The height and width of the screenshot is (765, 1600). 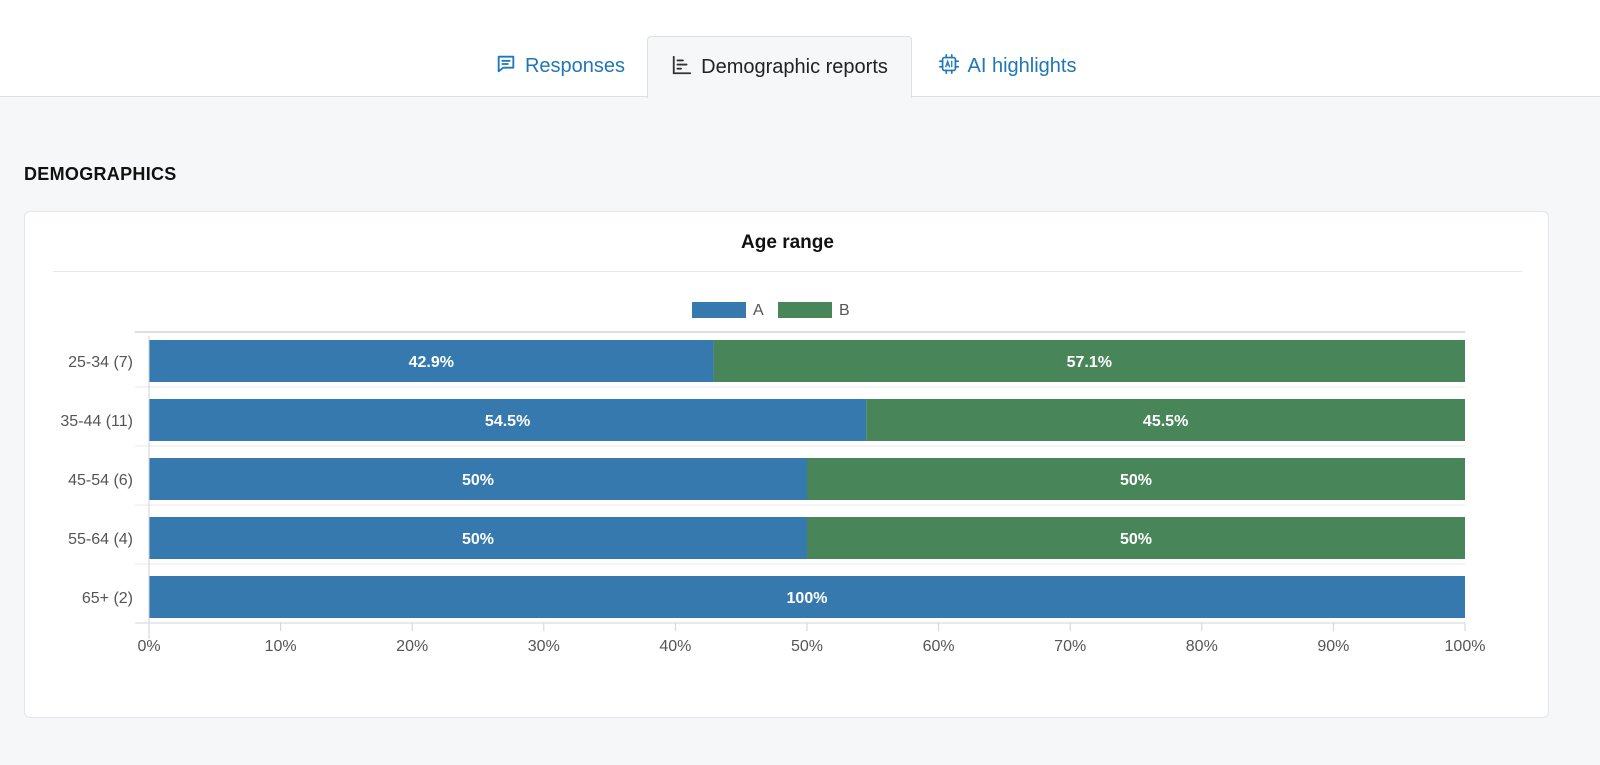 I want to click on x-tick-label: 50%, so click(x=807, y=646).